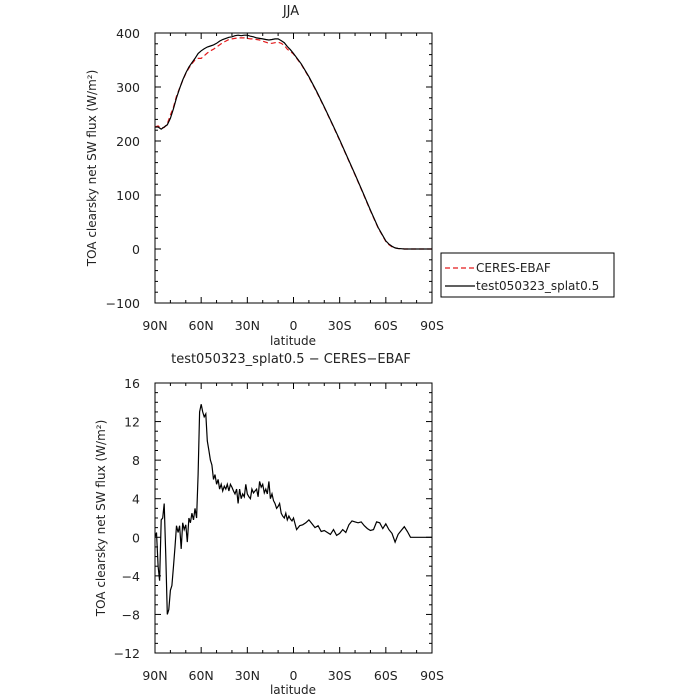  I want to click on y-tick-label: 400, so click(128, 33).